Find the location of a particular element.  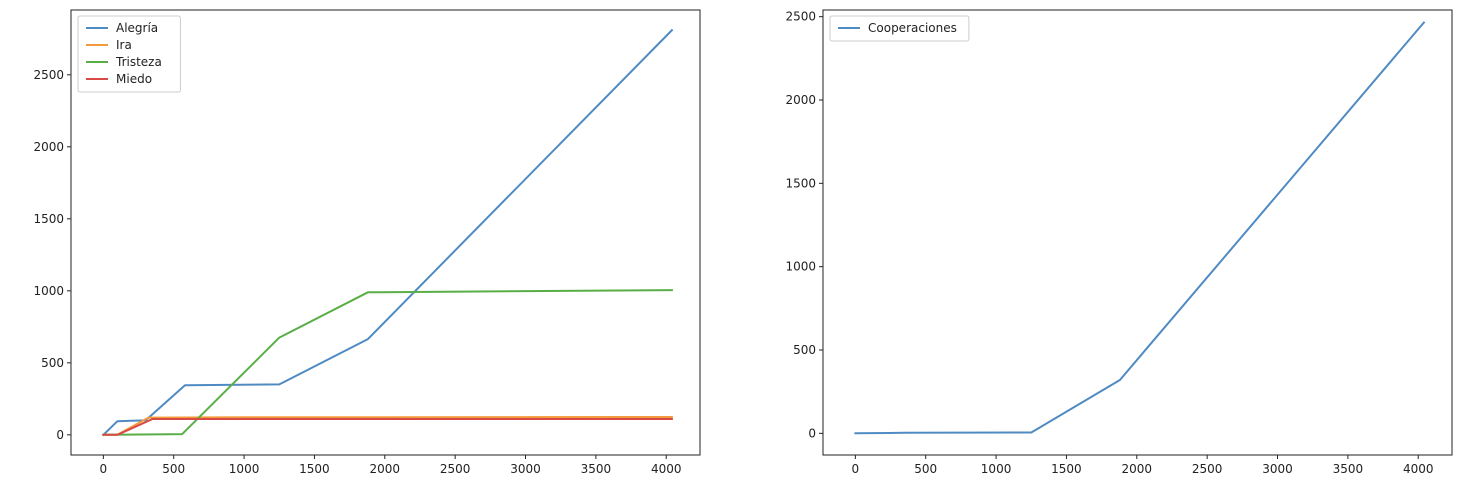

legend: Alegría Ira Tristeza Miedo is located at coordinates (129, 54).